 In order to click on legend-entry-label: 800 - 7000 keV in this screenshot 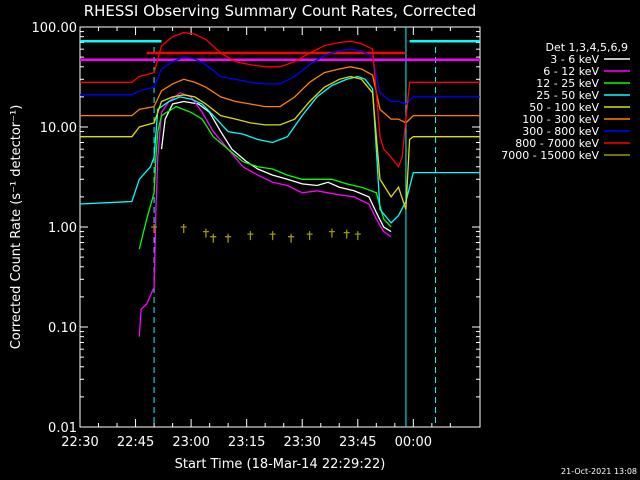, I will do `click(557, 143)`.